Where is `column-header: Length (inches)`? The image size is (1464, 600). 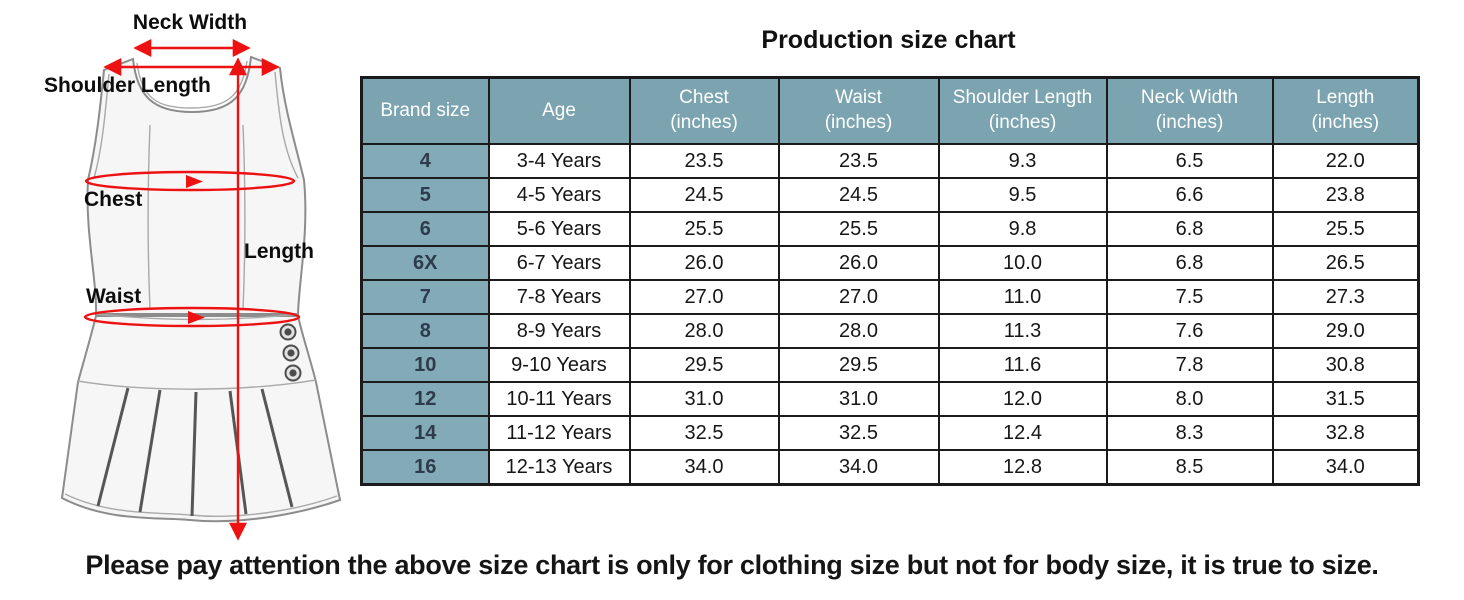 column-header: Length (inches) is located at coordinates (1345, 110).